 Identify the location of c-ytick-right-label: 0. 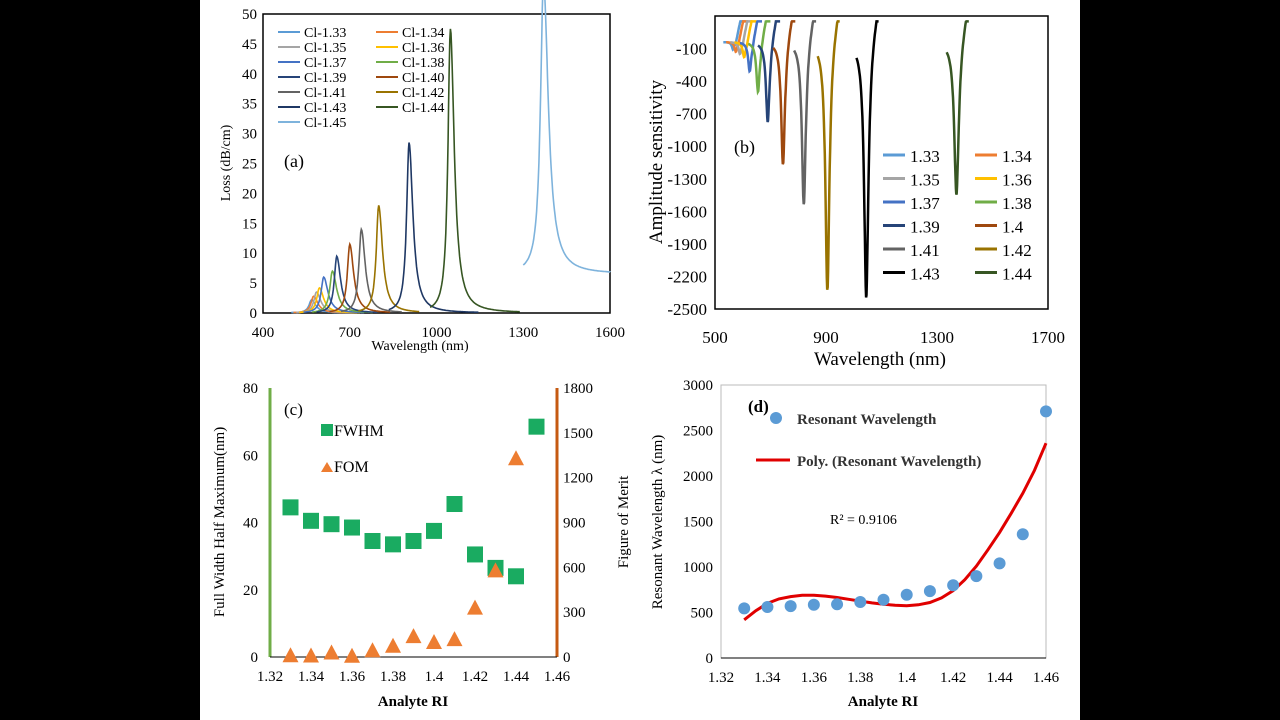
(567, 658).